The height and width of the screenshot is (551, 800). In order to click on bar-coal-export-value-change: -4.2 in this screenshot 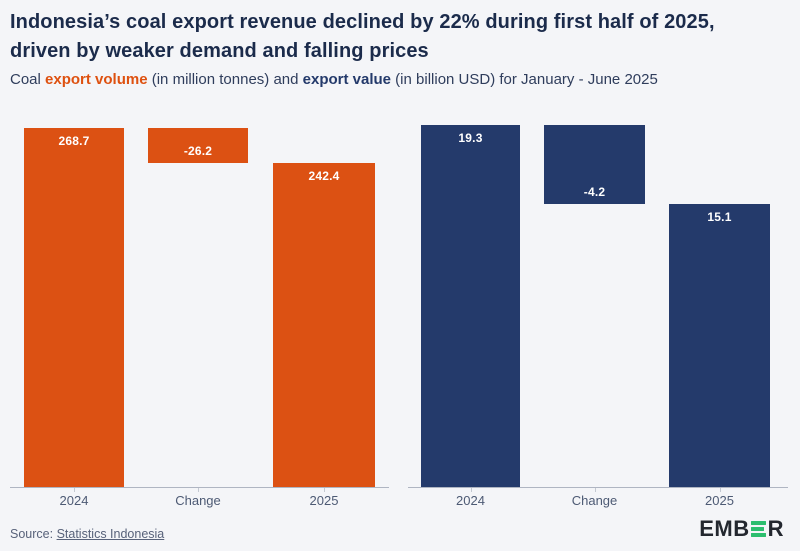, I will do `click(594, 164)`.